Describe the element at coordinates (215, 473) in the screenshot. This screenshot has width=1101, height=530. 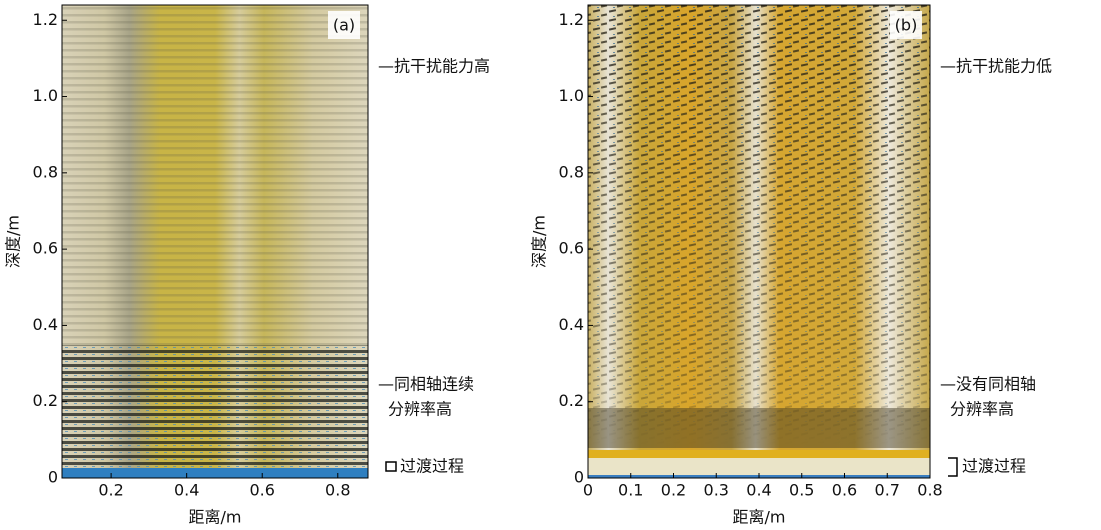
I see `image-base-strip` at that location.